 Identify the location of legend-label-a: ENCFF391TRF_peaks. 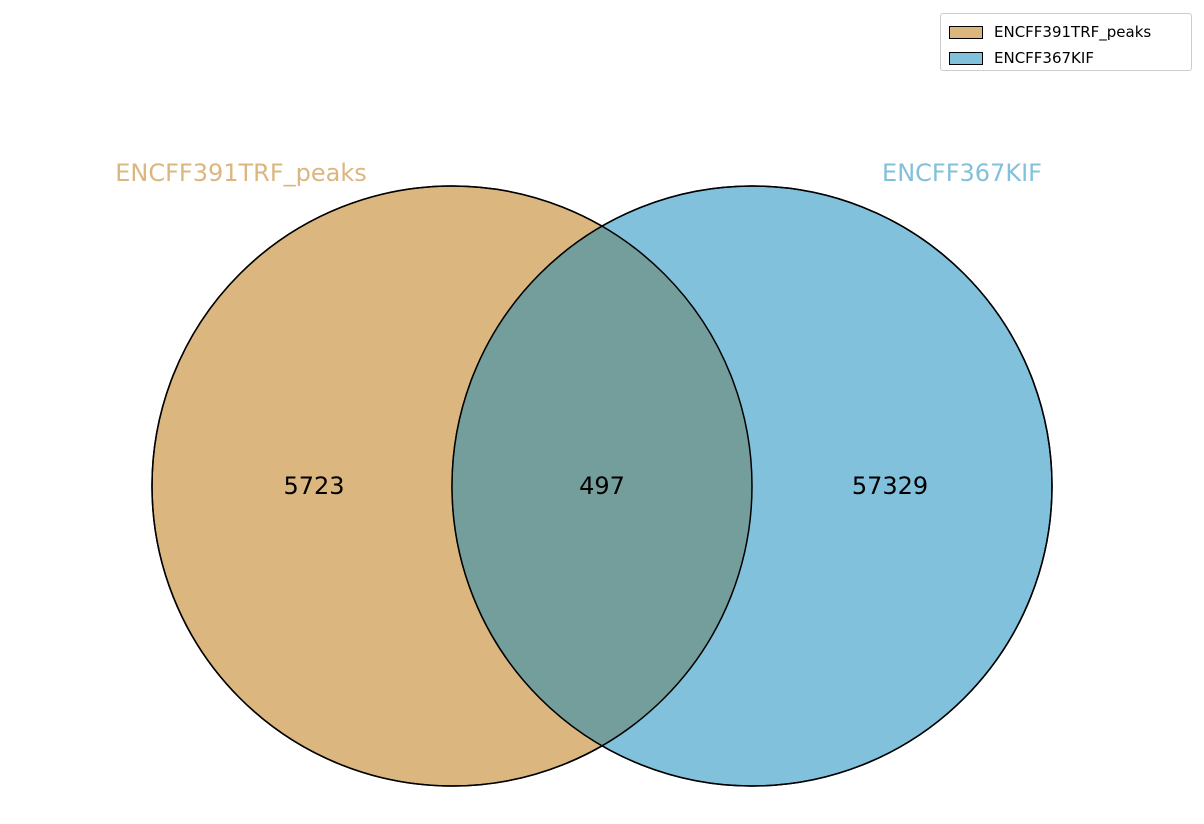
(1073, 32).